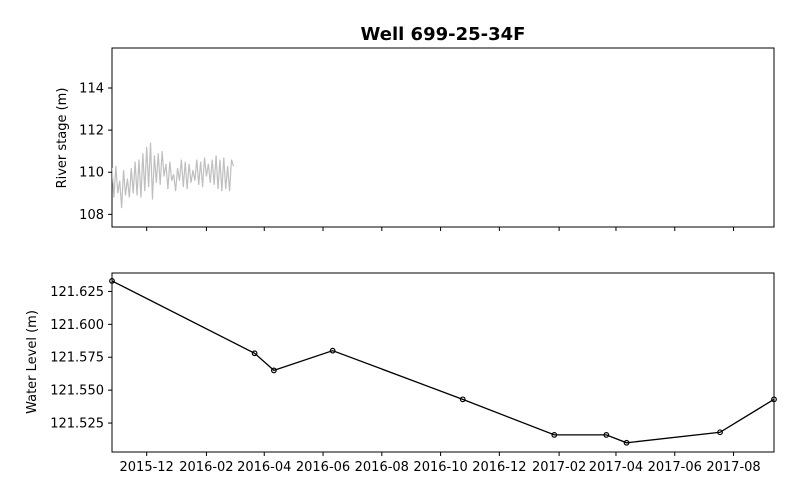  What do you see at coordinates (77, 391) in the screenshot?
I see `water-level-y-tick-label: 121.550` at bounding box center [77, 391].